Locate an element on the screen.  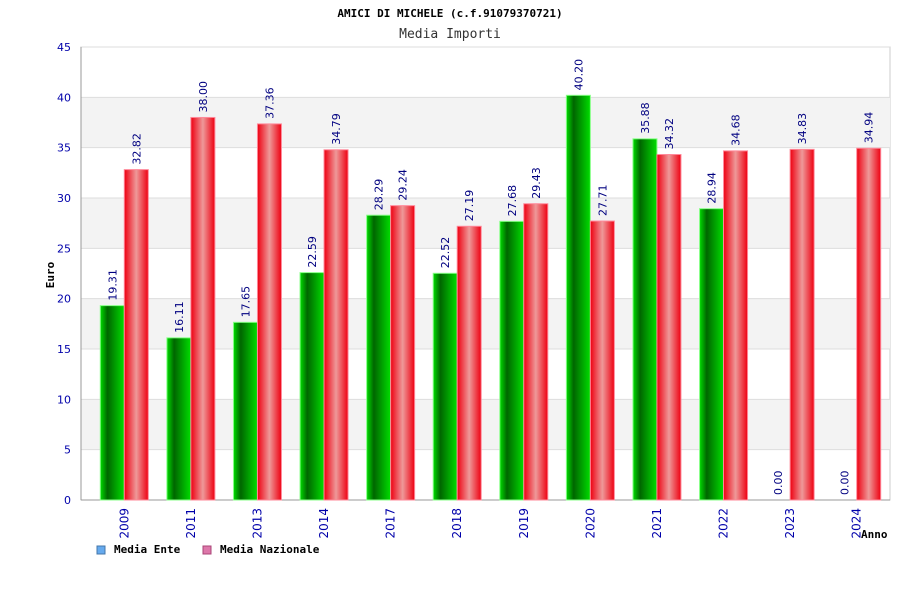
value-label-media-ente-2009: 19.31 is located at coordinates (112, 285).